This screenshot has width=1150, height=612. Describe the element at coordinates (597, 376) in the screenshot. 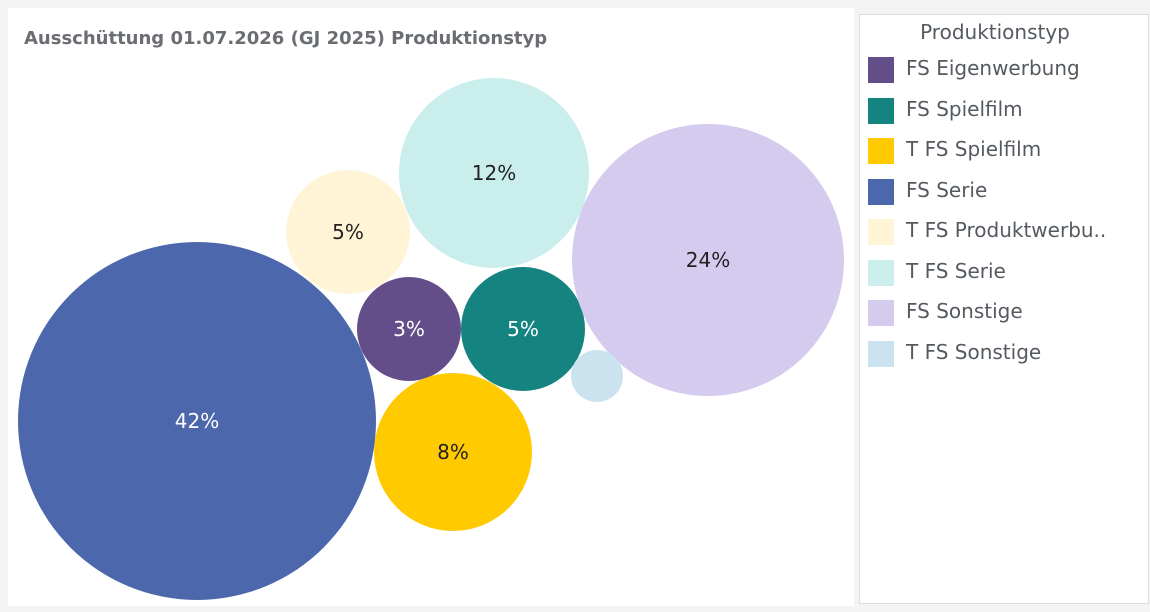

I see `bubble-t-fs-sonstige` at that location.